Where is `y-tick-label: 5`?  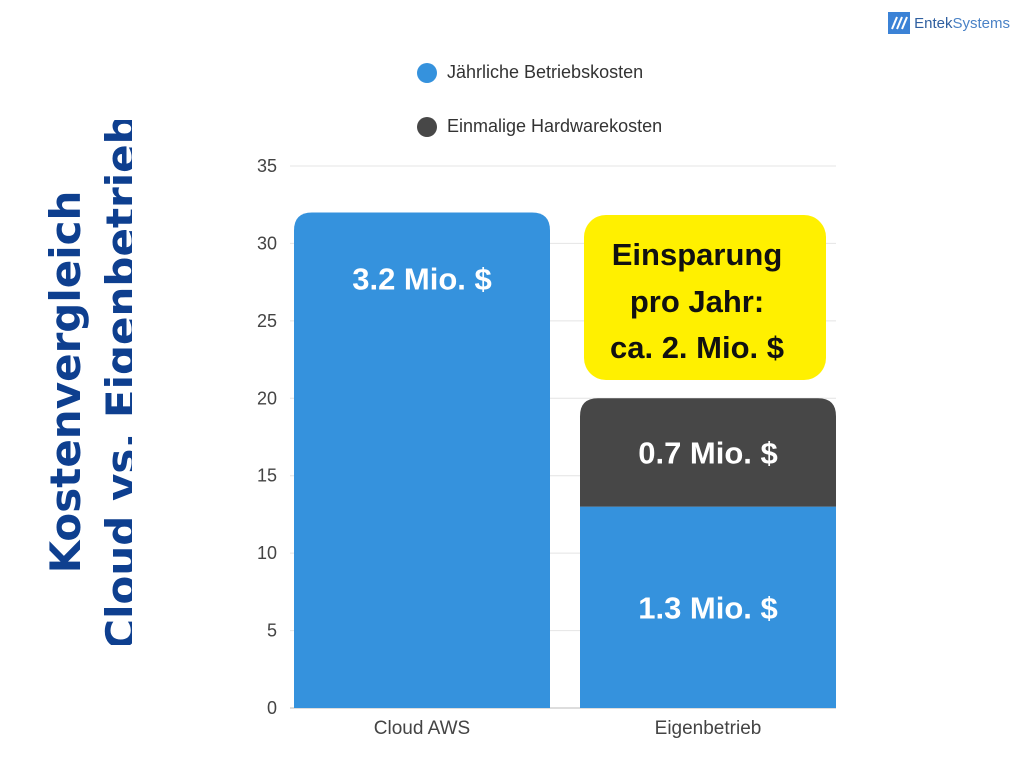
y-tick-label: 5 is located at coordinates (272, 631).